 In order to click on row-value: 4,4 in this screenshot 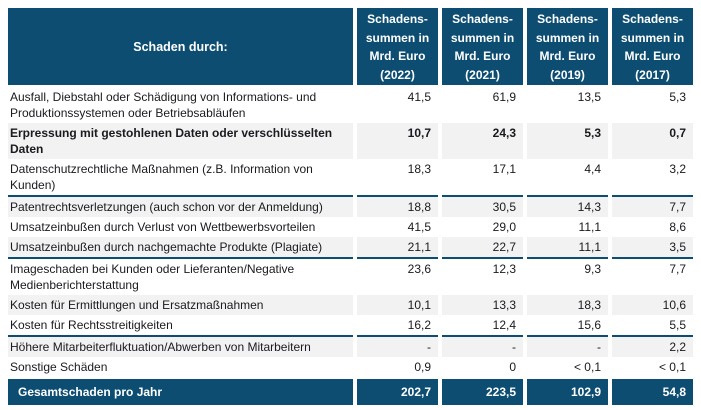, I will do `click(592, 169)`.